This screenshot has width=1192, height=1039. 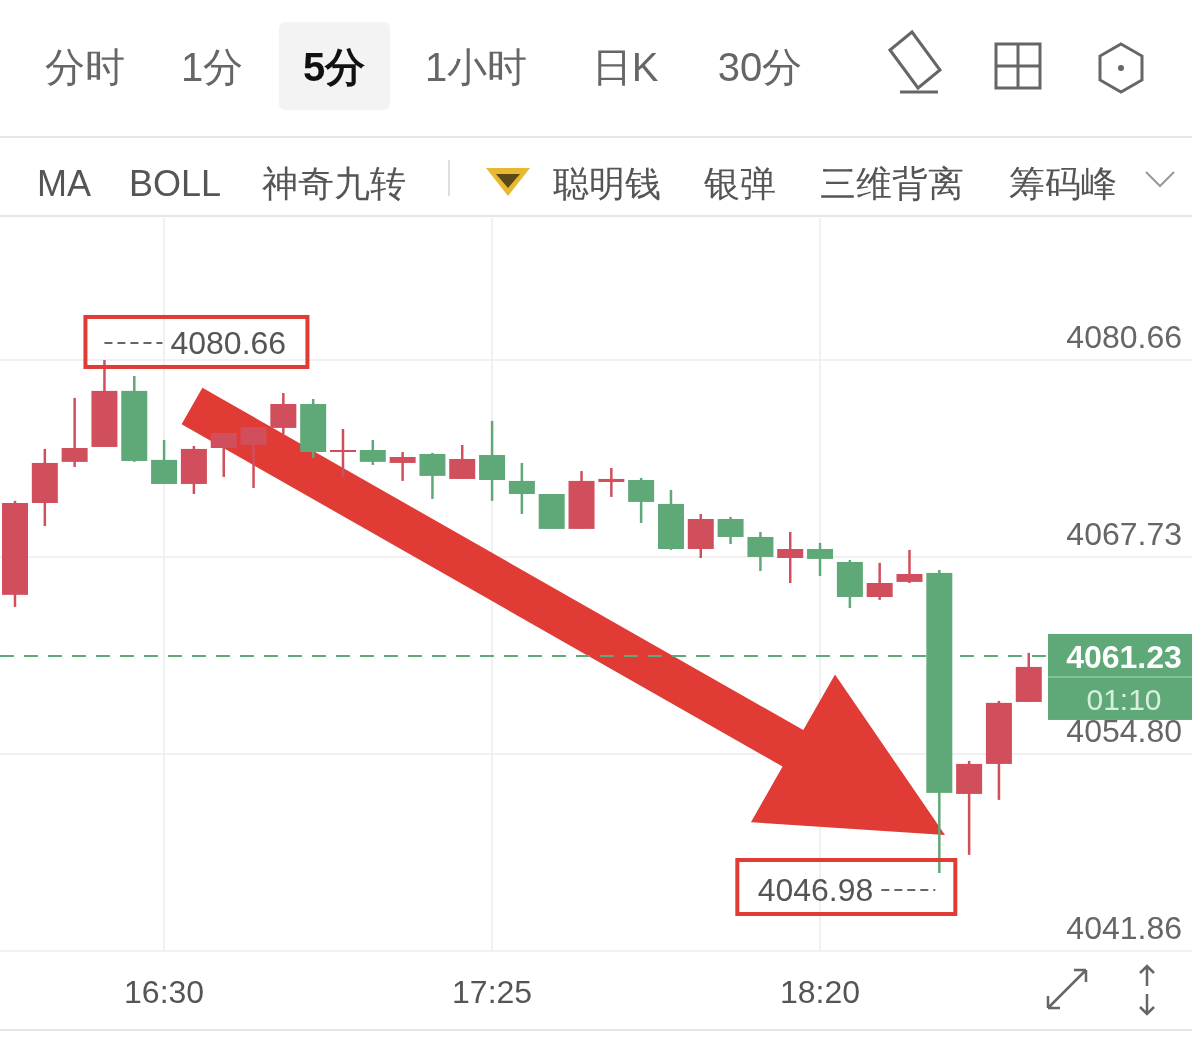 What do you see at coordinates (334, 183) in the screenshot?
I see `text: 神奇九转` at bounding box center [334, 183].